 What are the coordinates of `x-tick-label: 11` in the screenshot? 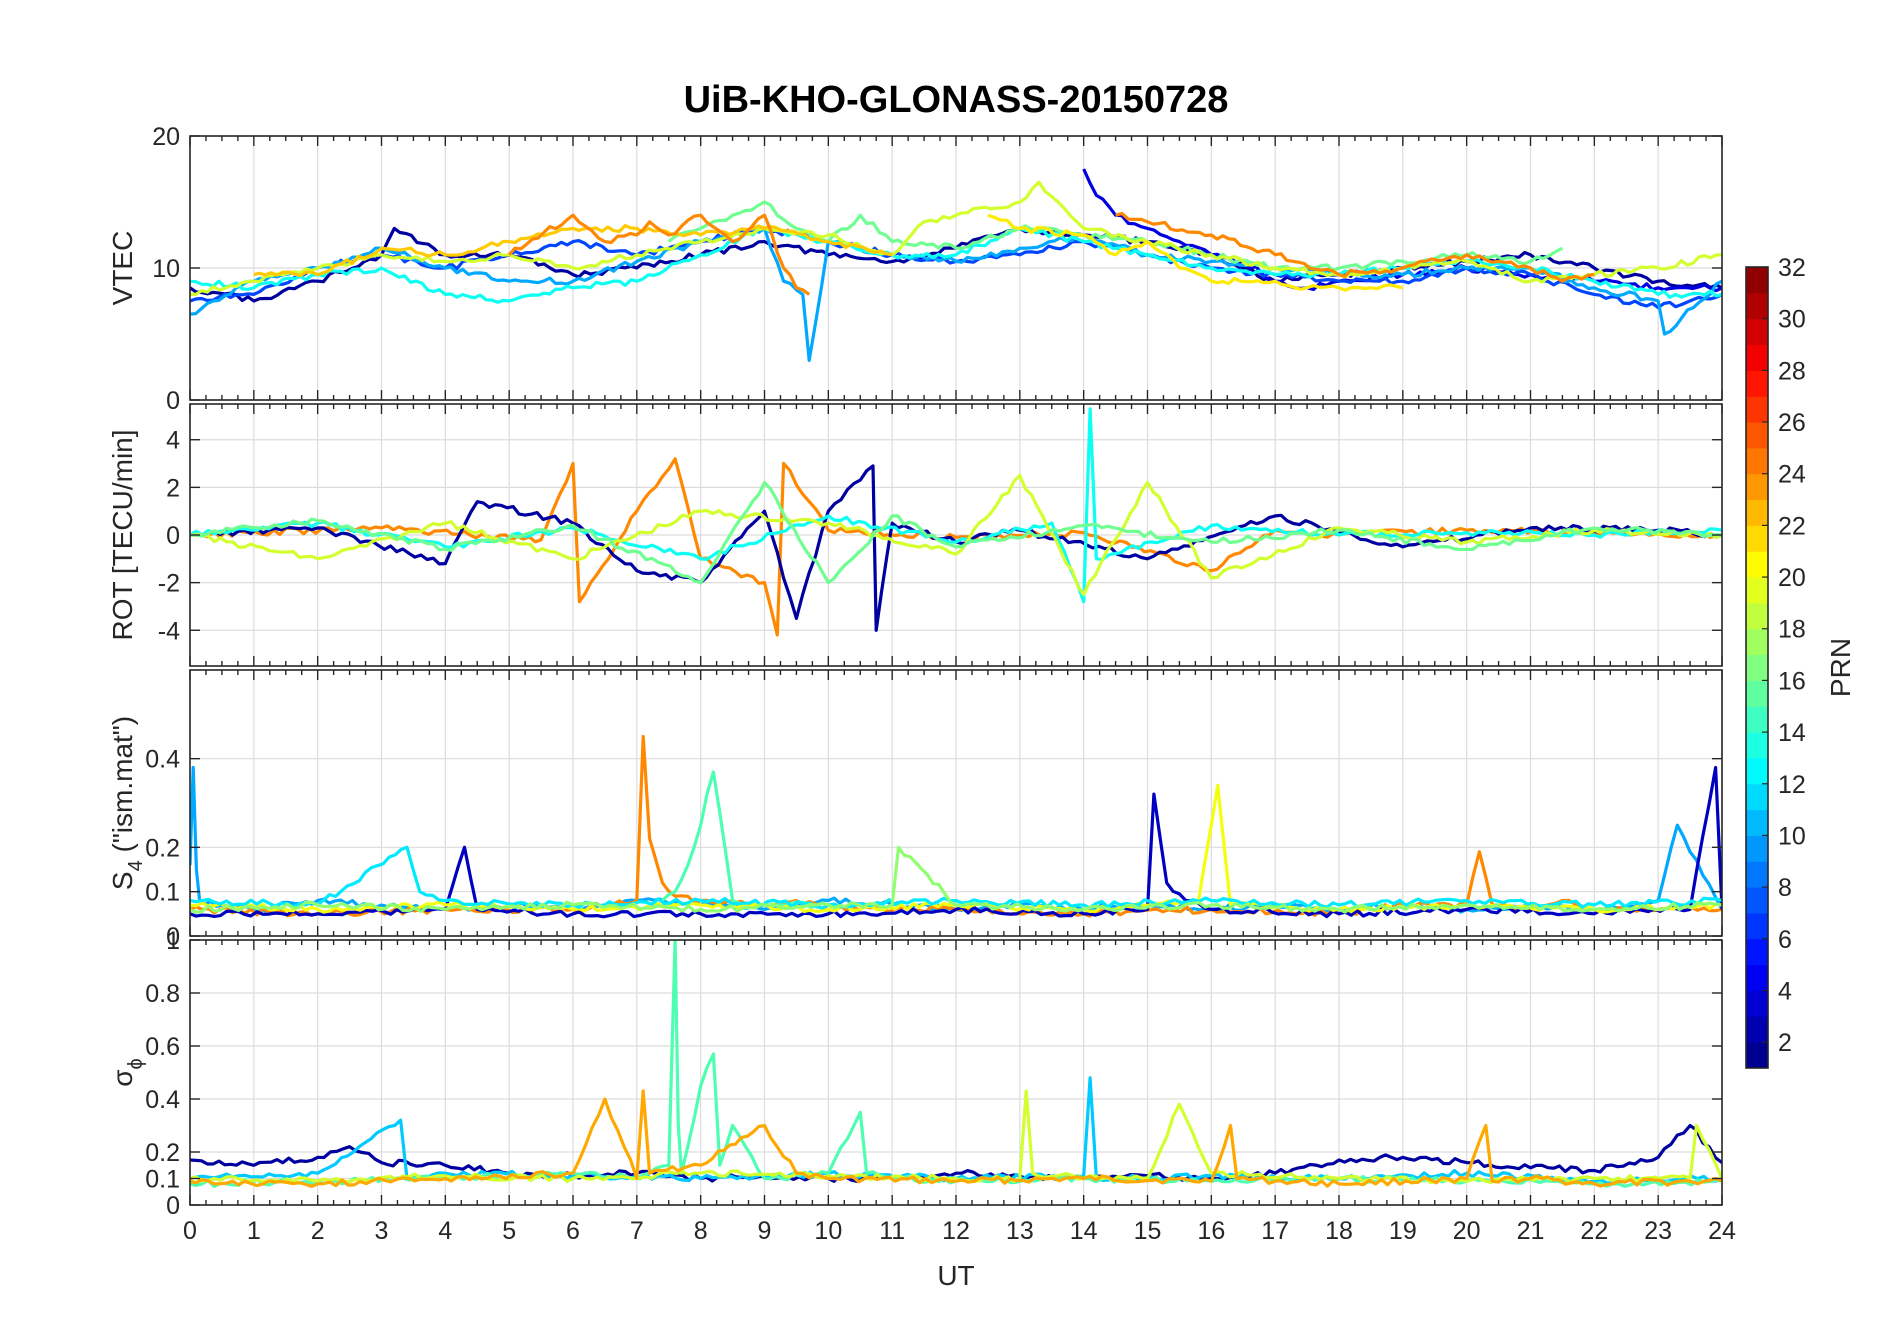 It's located at (892, 1231).